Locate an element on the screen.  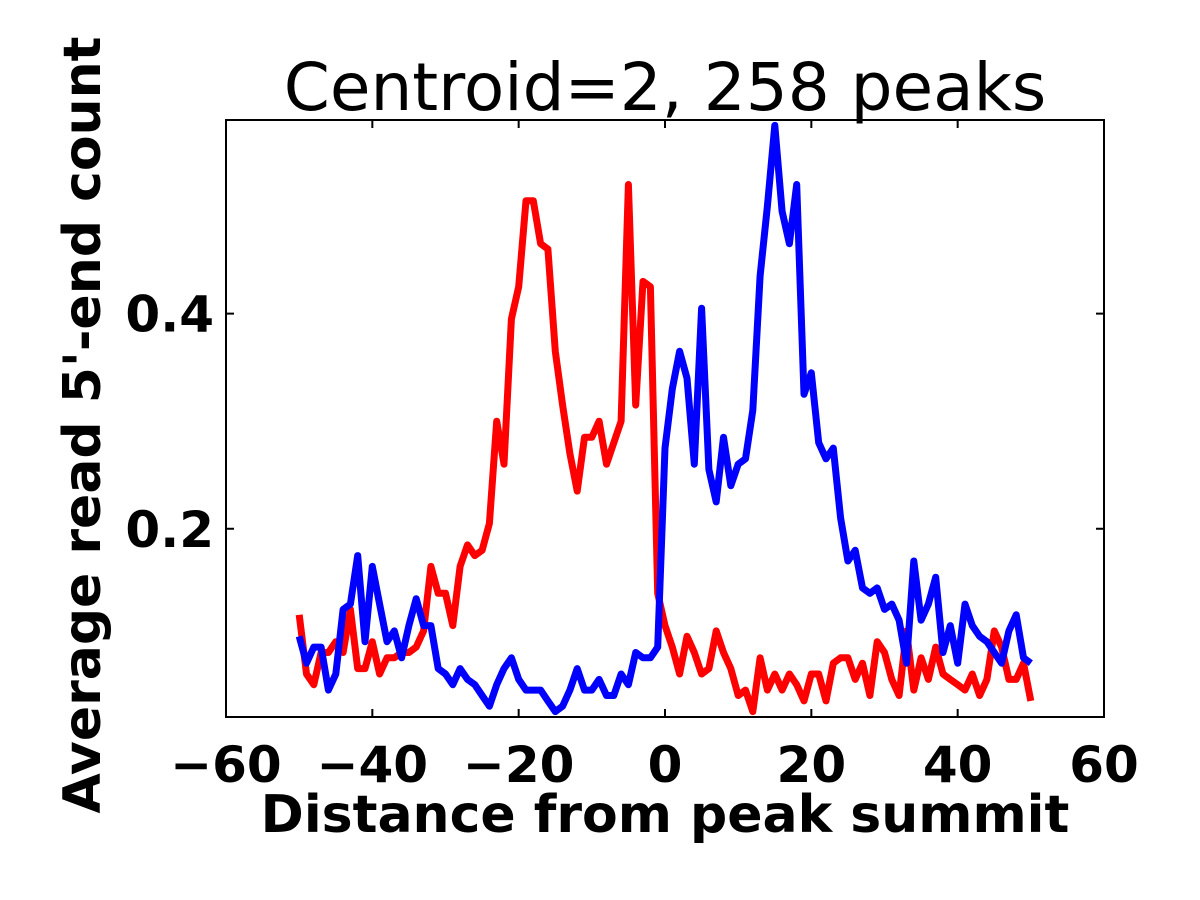
x-tick-label: 40 is located at coordinates (958, 765).